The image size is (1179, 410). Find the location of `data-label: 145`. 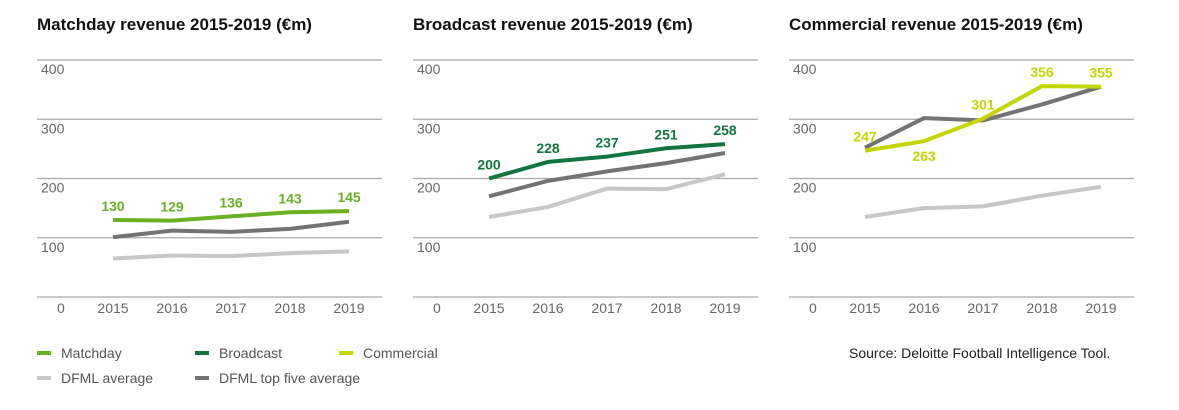

data-label: 145 is located at coordinates (349, 197).